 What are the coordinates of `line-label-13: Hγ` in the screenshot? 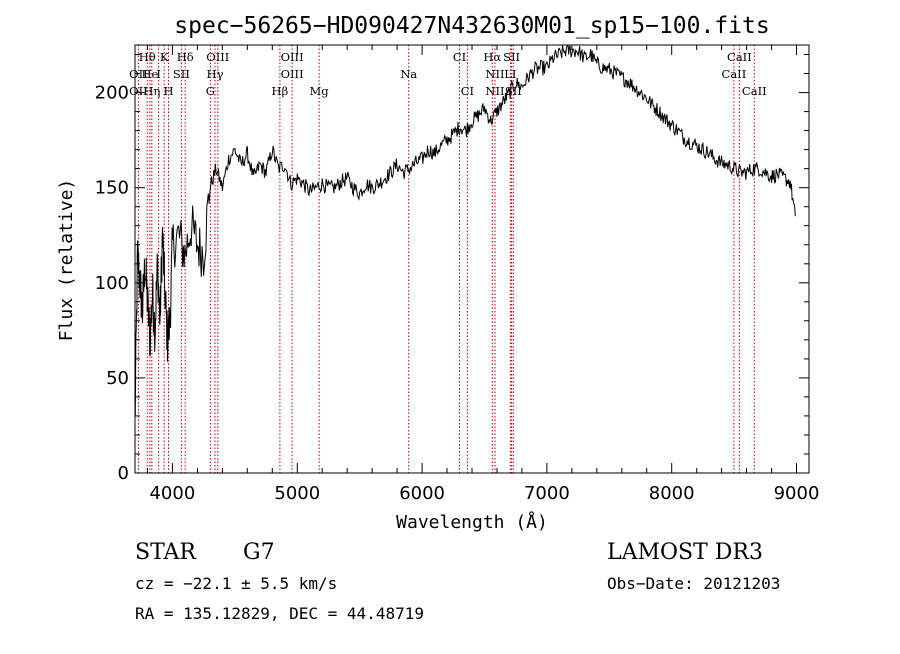 It's located at (215, 74).